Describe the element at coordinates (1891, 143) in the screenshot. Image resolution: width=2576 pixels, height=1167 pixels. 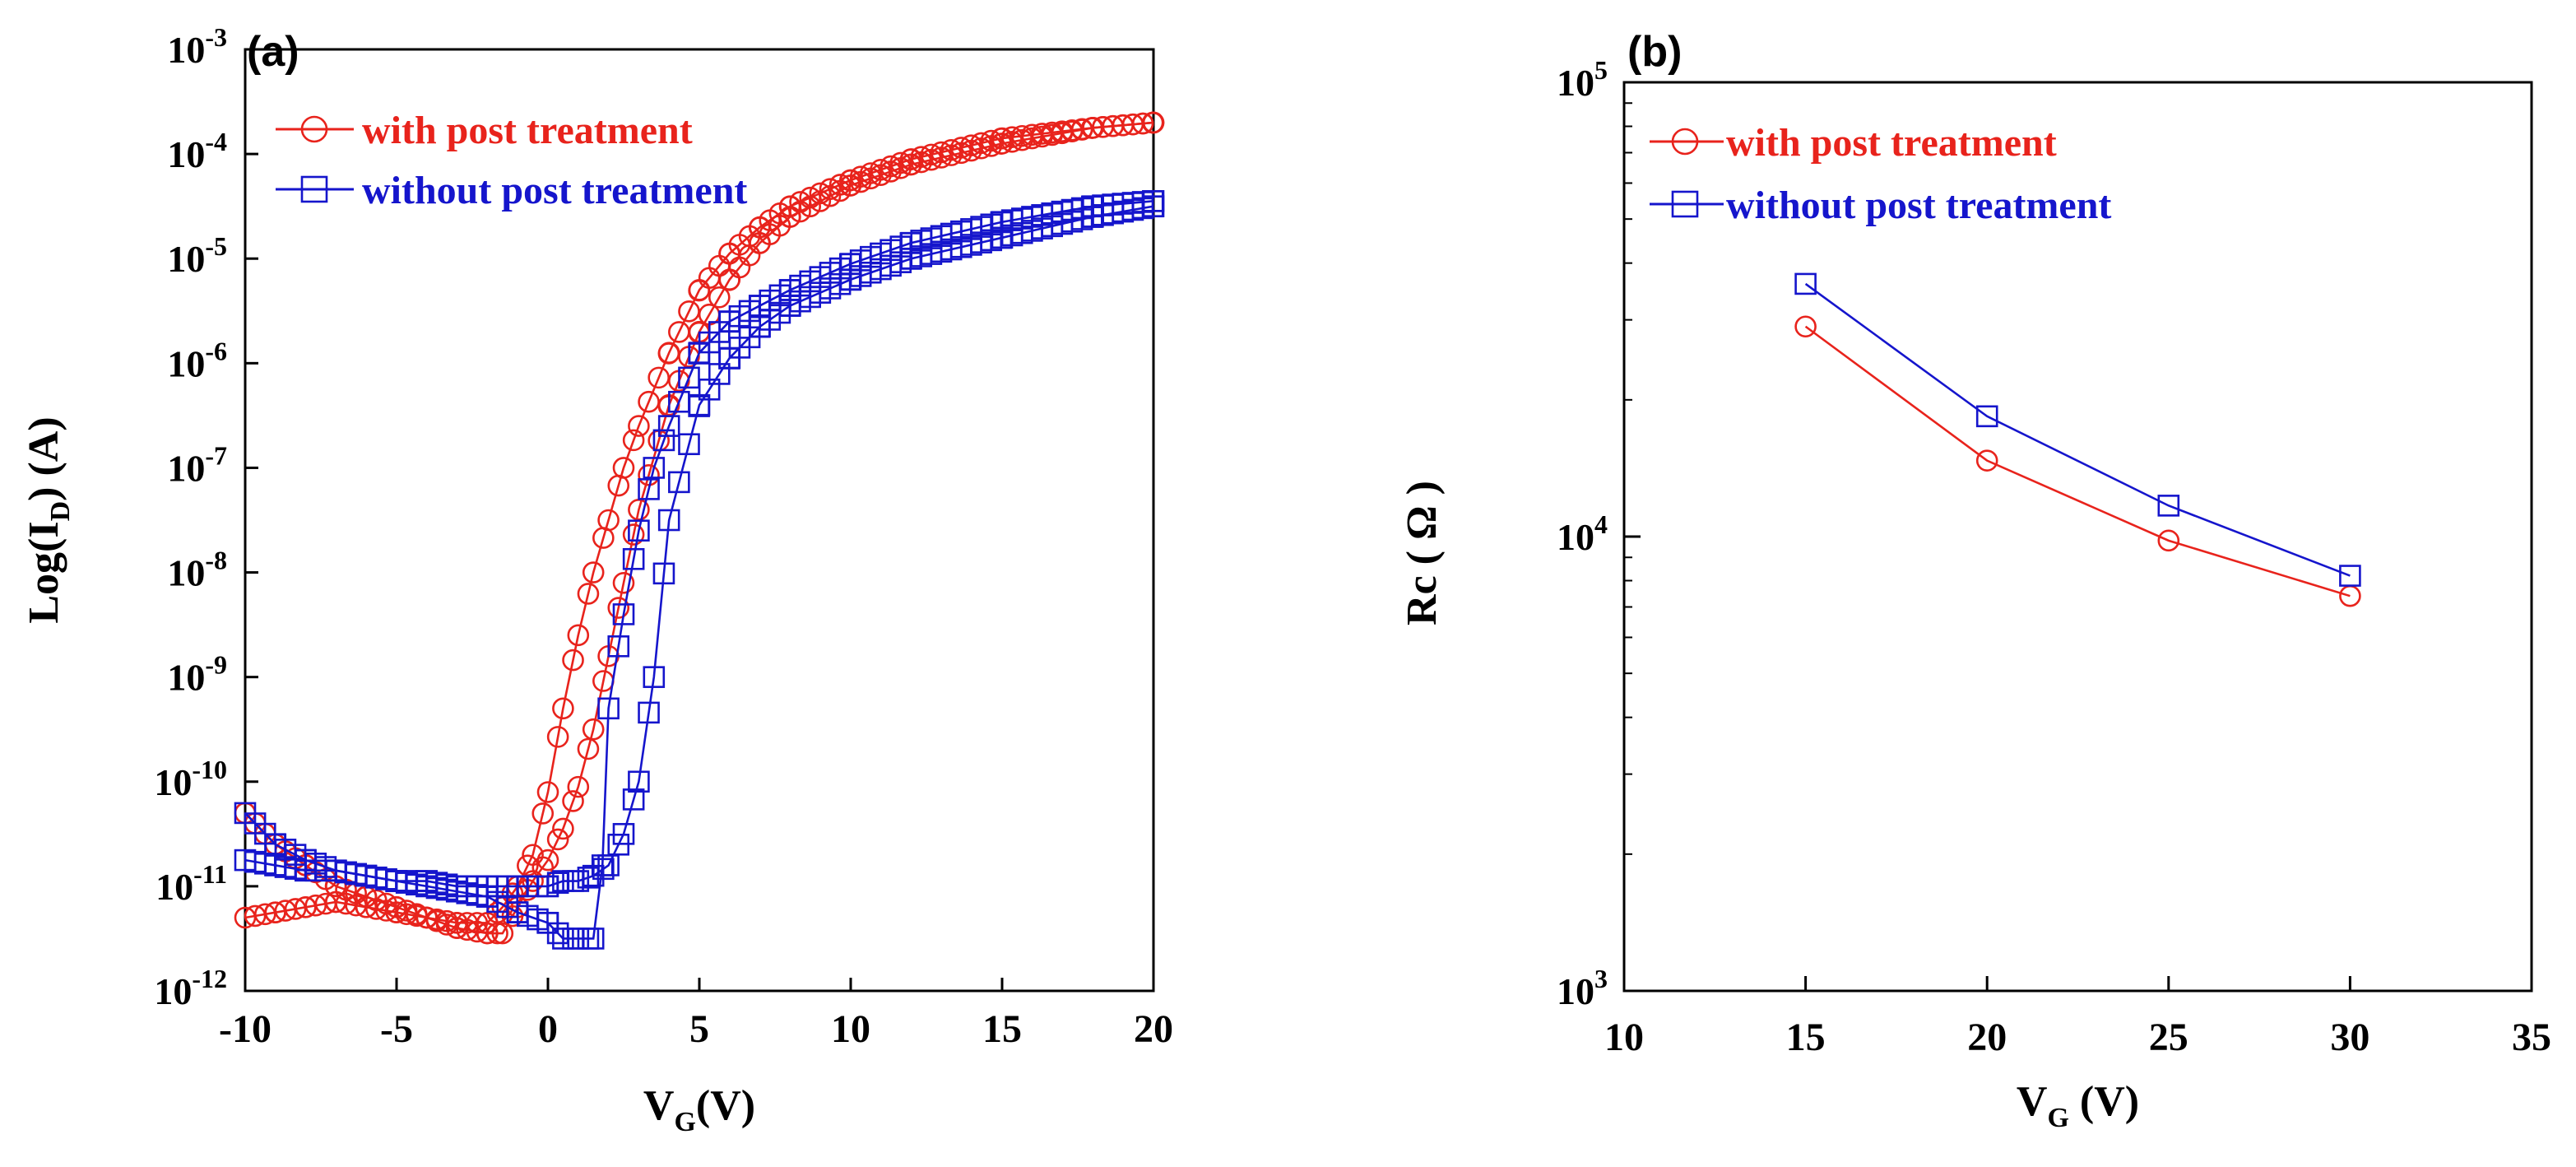
I see `legend-label-b: with post treatment` at that location.